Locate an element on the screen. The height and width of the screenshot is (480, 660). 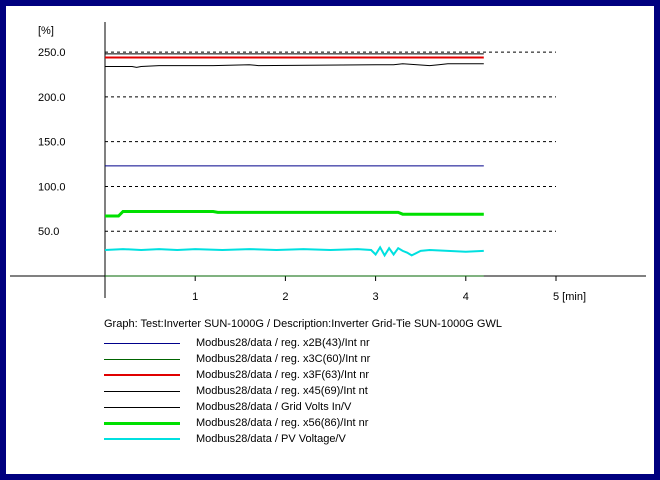
y-tick-label: 200.0 is located at coordinates (52, 98).